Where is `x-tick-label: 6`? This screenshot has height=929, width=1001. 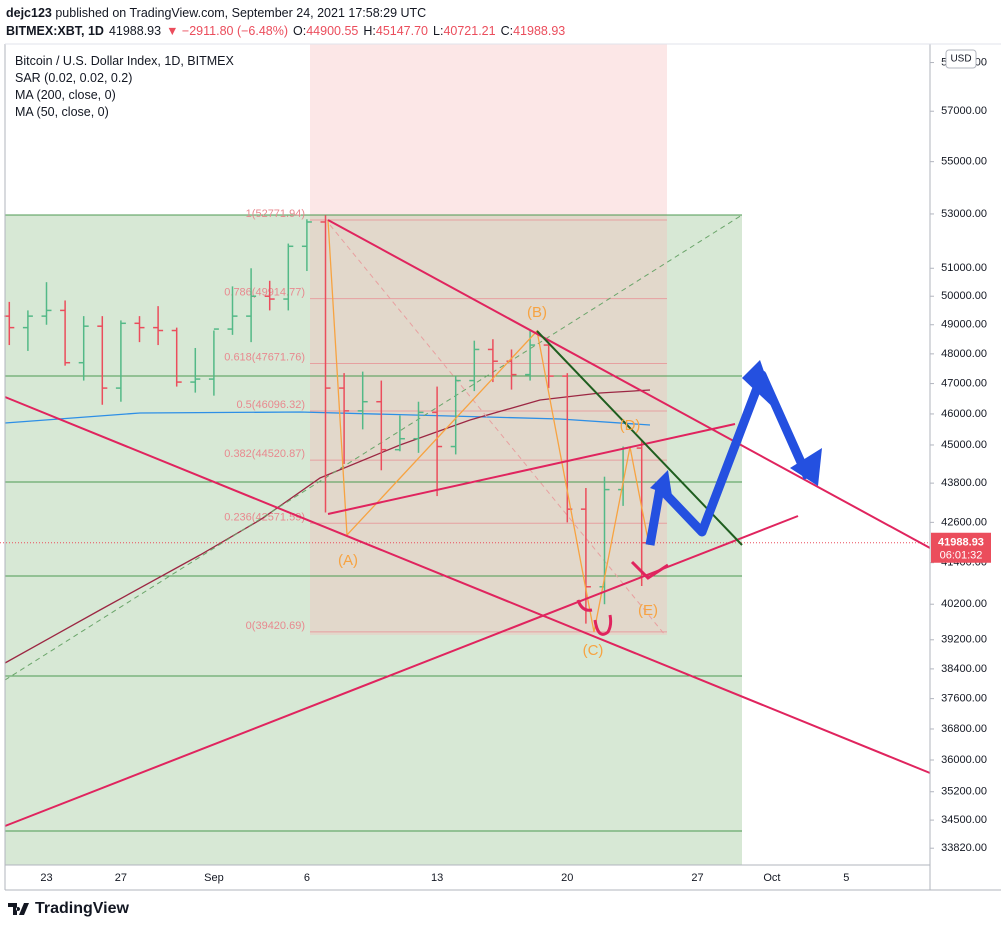
x-tick-label: 6 is located at coordinates (307, 878).